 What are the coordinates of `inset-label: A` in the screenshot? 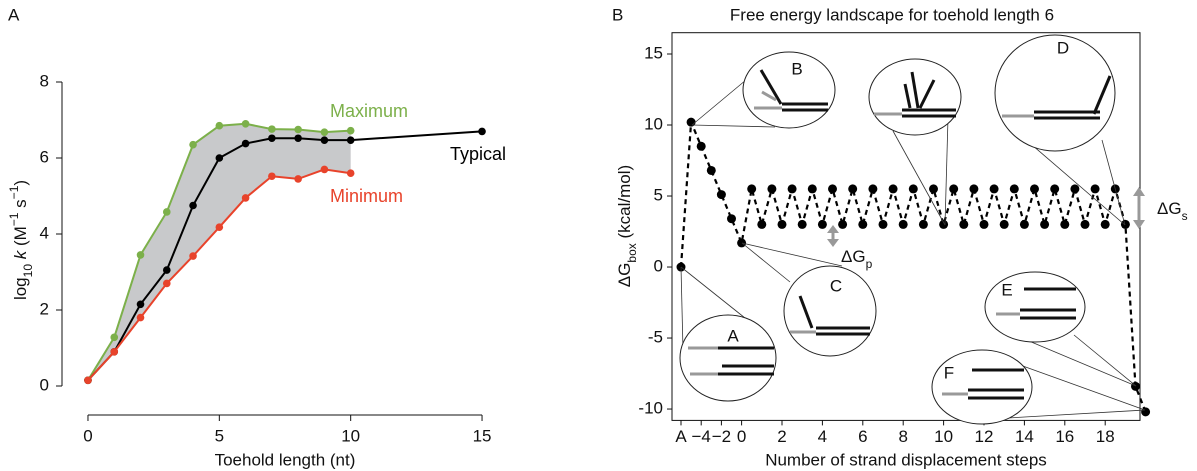 It's located at (733, 335).